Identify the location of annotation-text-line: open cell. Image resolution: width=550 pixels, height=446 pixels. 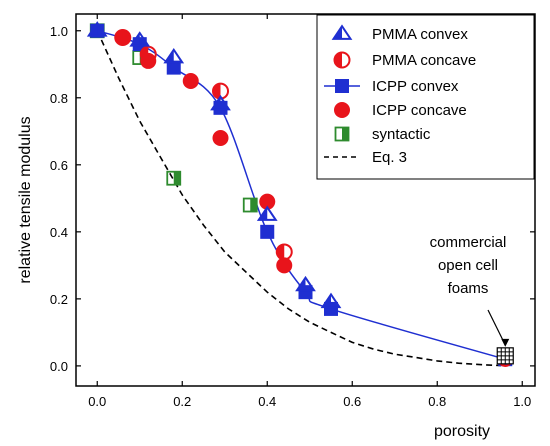
(468, 265).